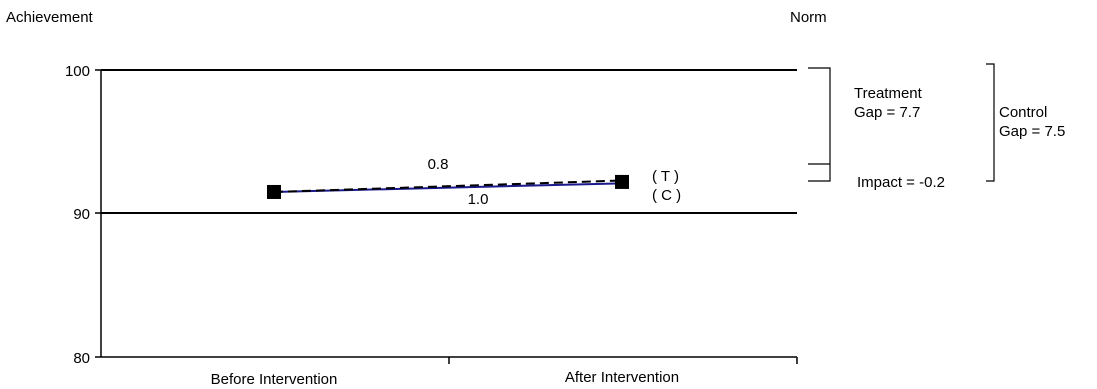  Describe the element at coordinates (1032, 131) in the screenshot. I see `control-gap-label-line2: Gap = 7.5` at that location.